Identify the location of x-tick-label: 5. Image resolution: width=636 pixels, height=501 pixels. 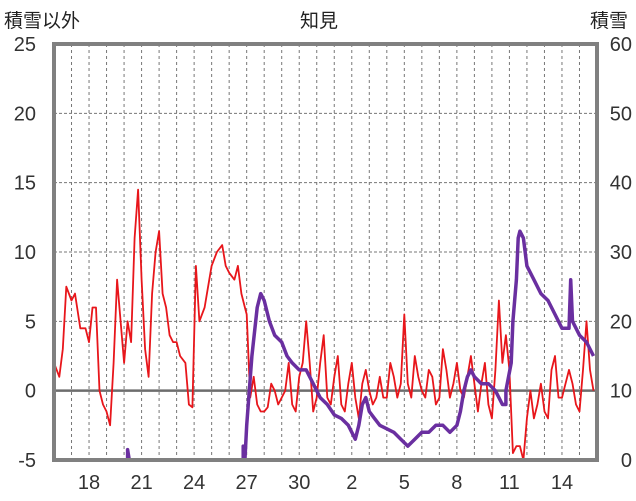
(404, 483).